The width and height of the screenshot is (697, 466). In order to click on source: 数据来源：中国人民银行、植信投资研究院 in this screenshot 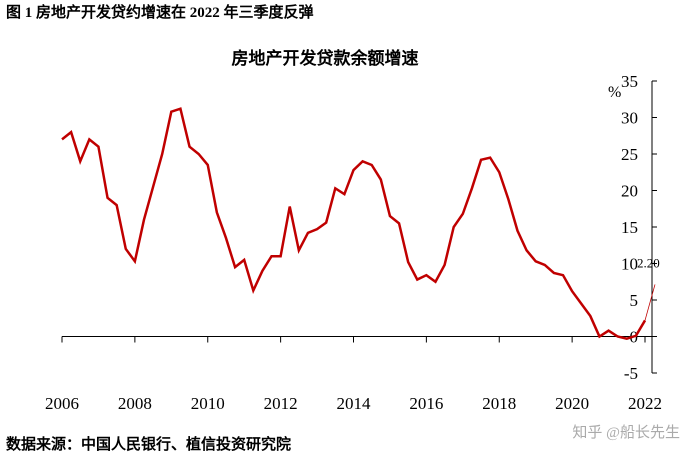, I will do `click(148, 444)`.